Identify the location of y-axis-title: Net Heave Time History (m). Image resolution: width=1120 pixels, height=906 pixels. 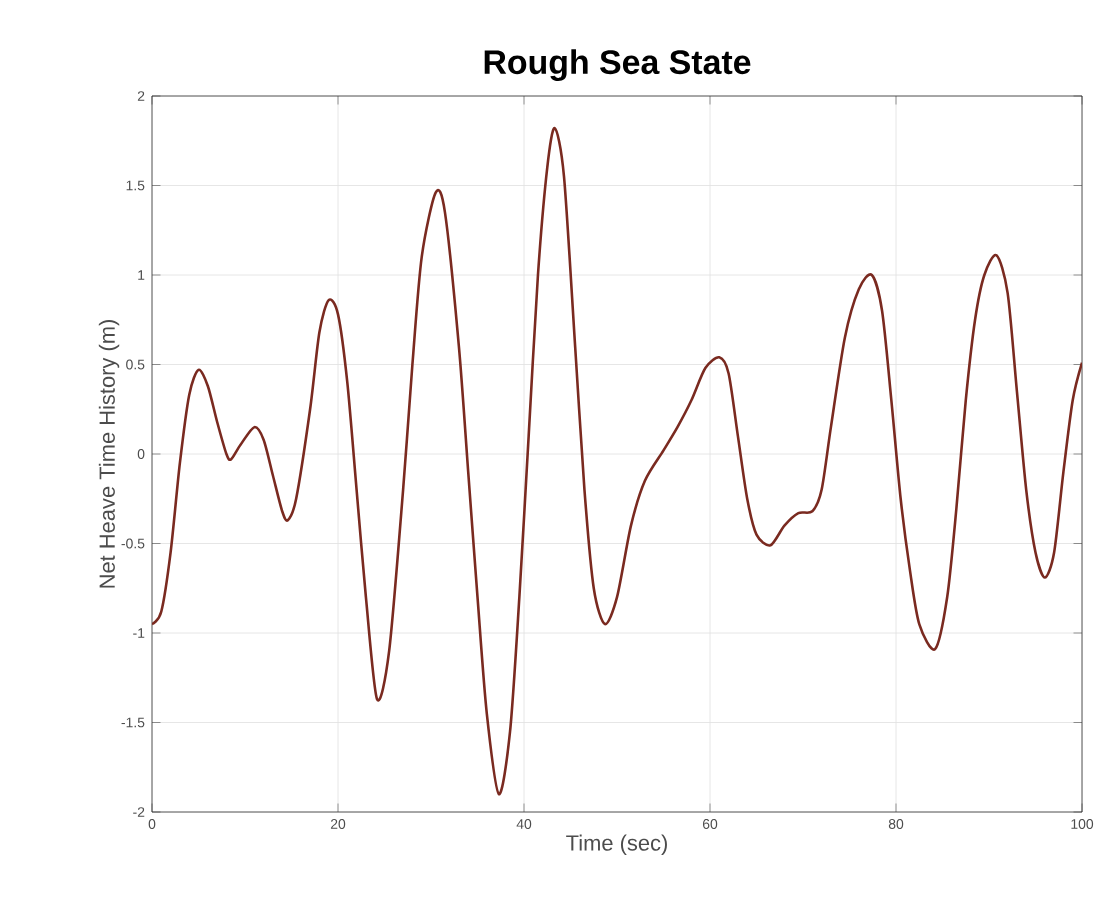
(109, 454).